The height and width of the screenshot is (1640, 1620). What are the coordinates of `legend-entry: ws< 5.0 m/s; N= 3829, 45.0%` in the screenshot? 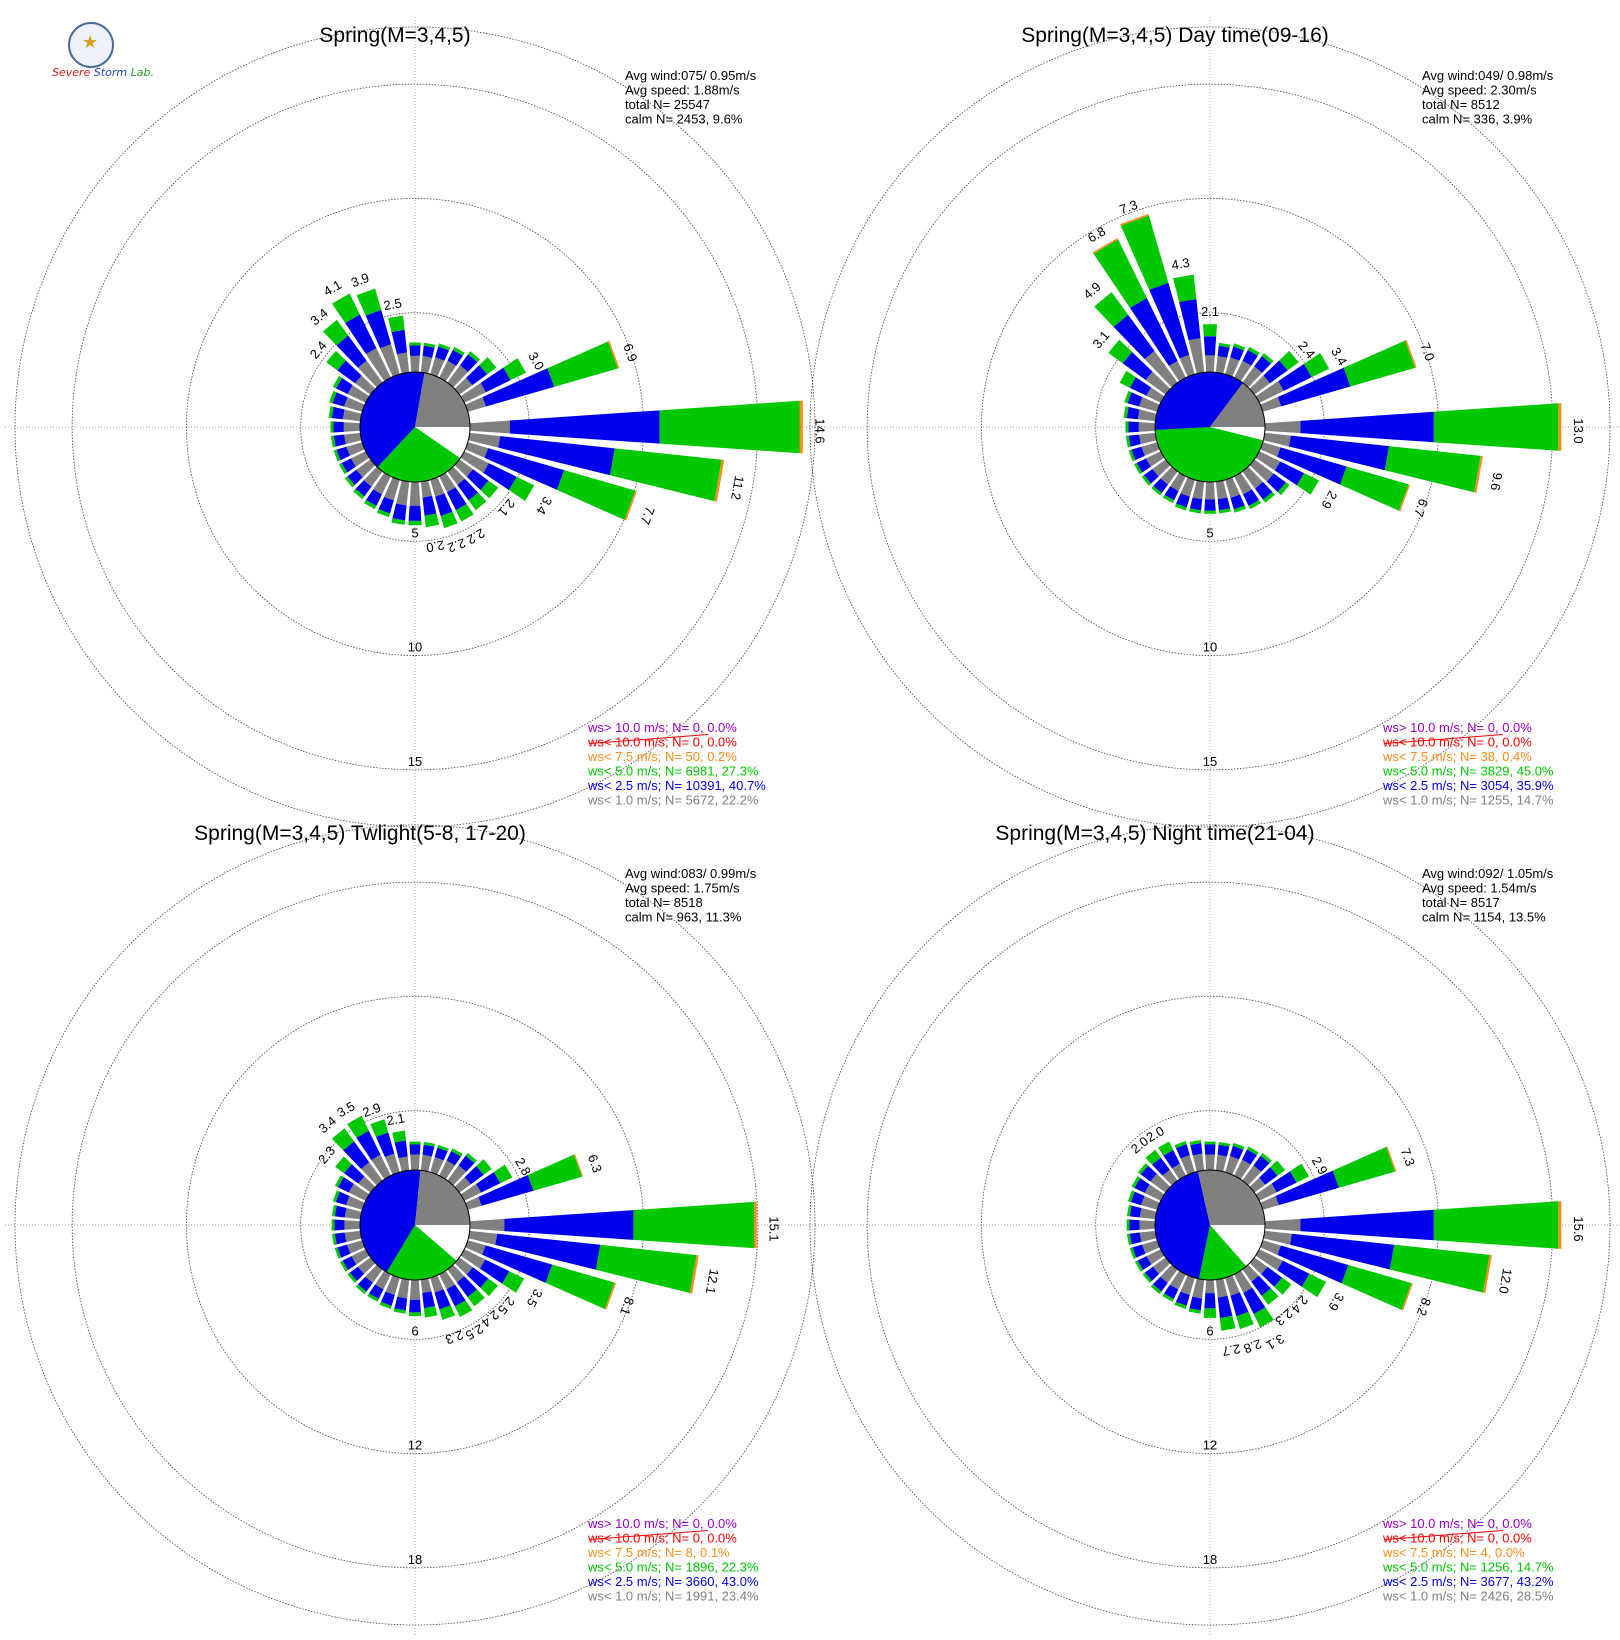 It's located at (1468, 771).